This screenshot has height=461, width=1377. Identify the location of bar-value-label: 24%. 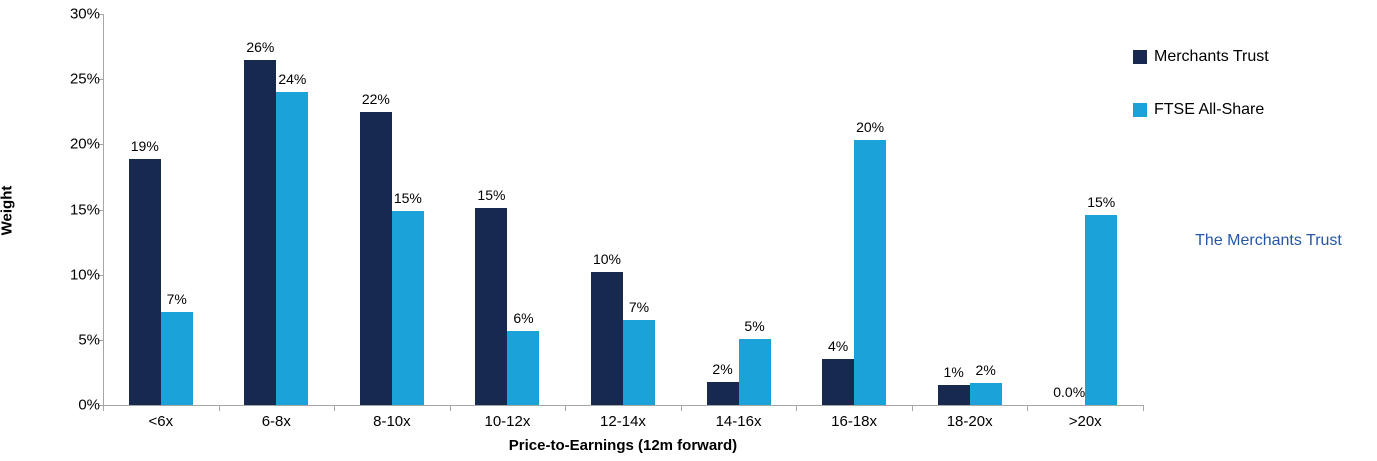
(292, 79).